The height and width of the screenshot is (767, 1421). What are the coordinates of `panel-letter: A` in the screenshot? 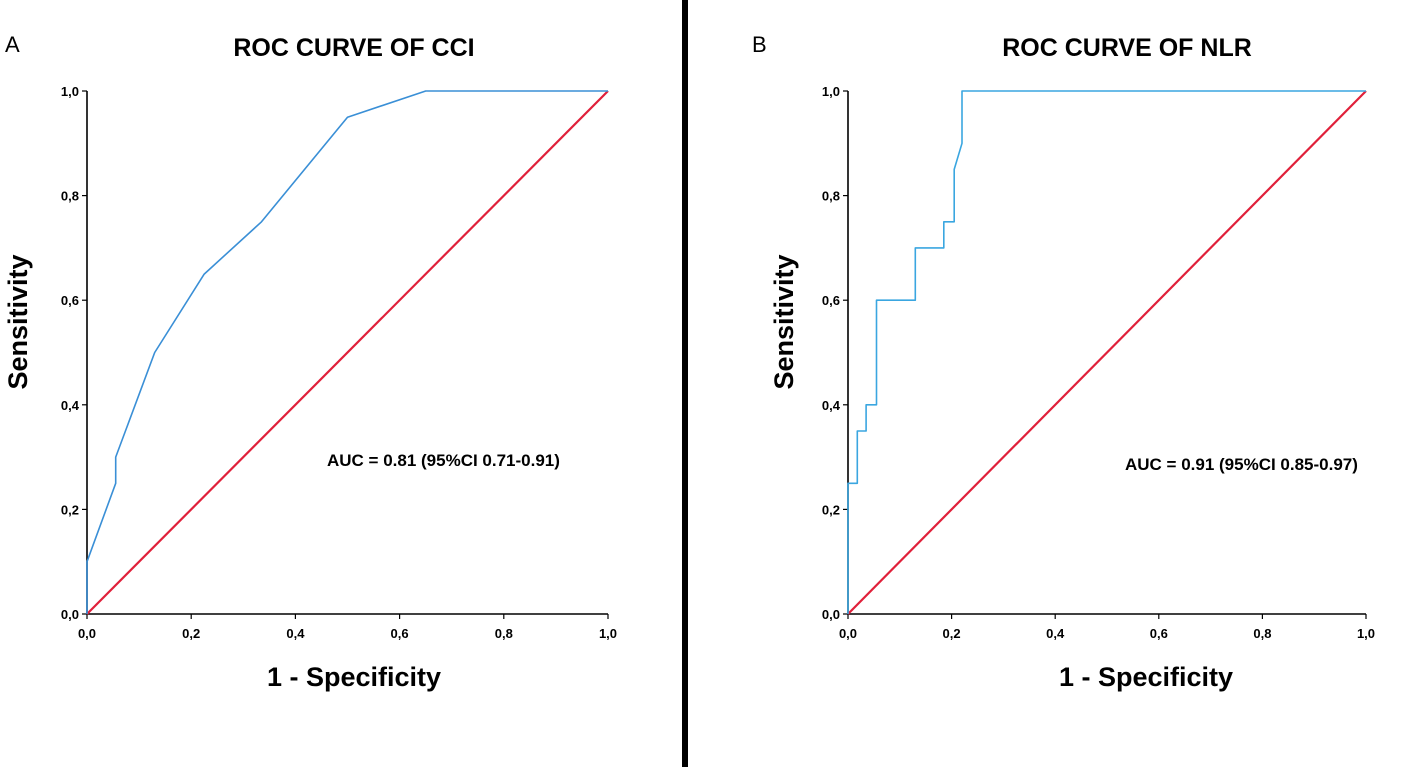 It's located at (12, 44).